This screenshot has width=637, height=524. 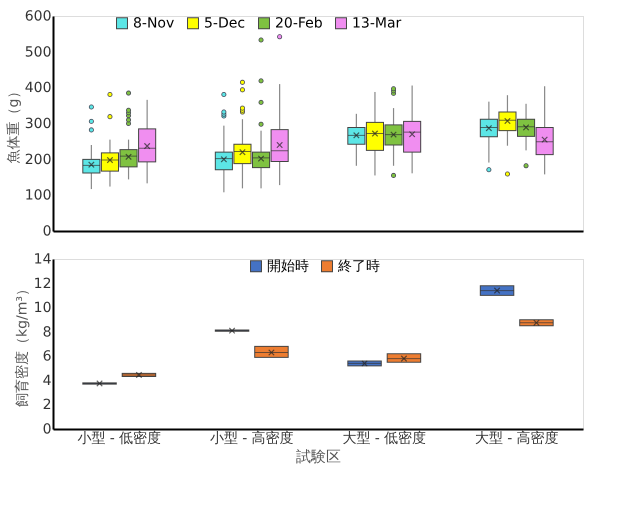 I want to click on y-tick-label: 200, so click(x=38, y=160).